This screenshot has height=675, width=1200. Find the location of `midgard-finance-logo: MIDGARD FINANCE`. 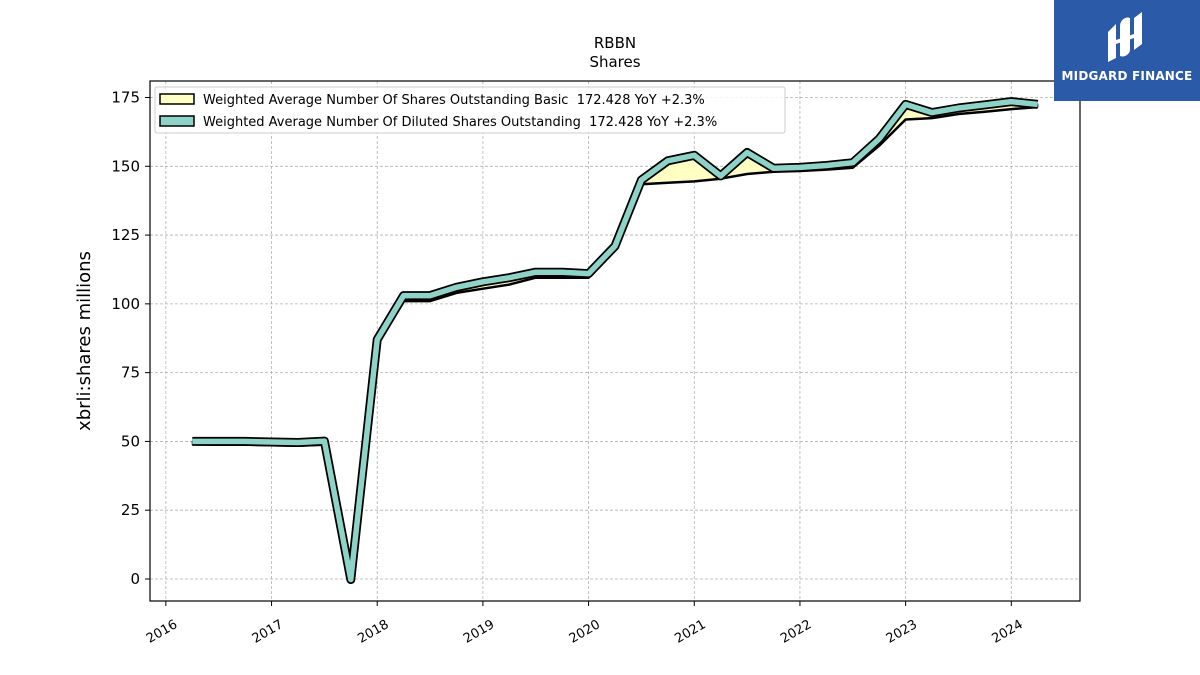

midgard-finance-logo: MIDGARD FINANCE is located at coordinates (1127, 50).